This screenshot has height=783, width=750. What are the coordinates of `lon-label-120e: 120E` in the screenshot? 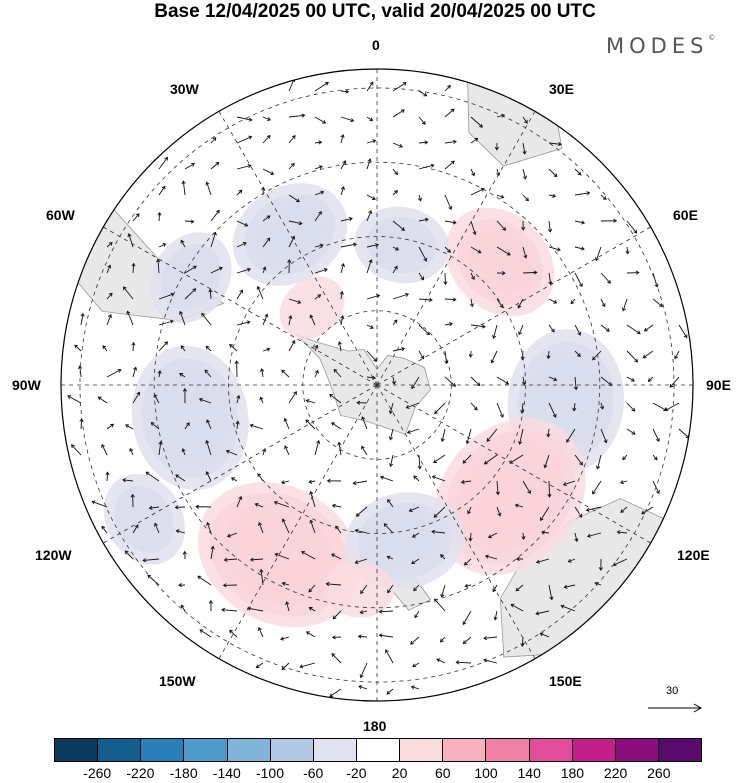 It's located at (693, 555).